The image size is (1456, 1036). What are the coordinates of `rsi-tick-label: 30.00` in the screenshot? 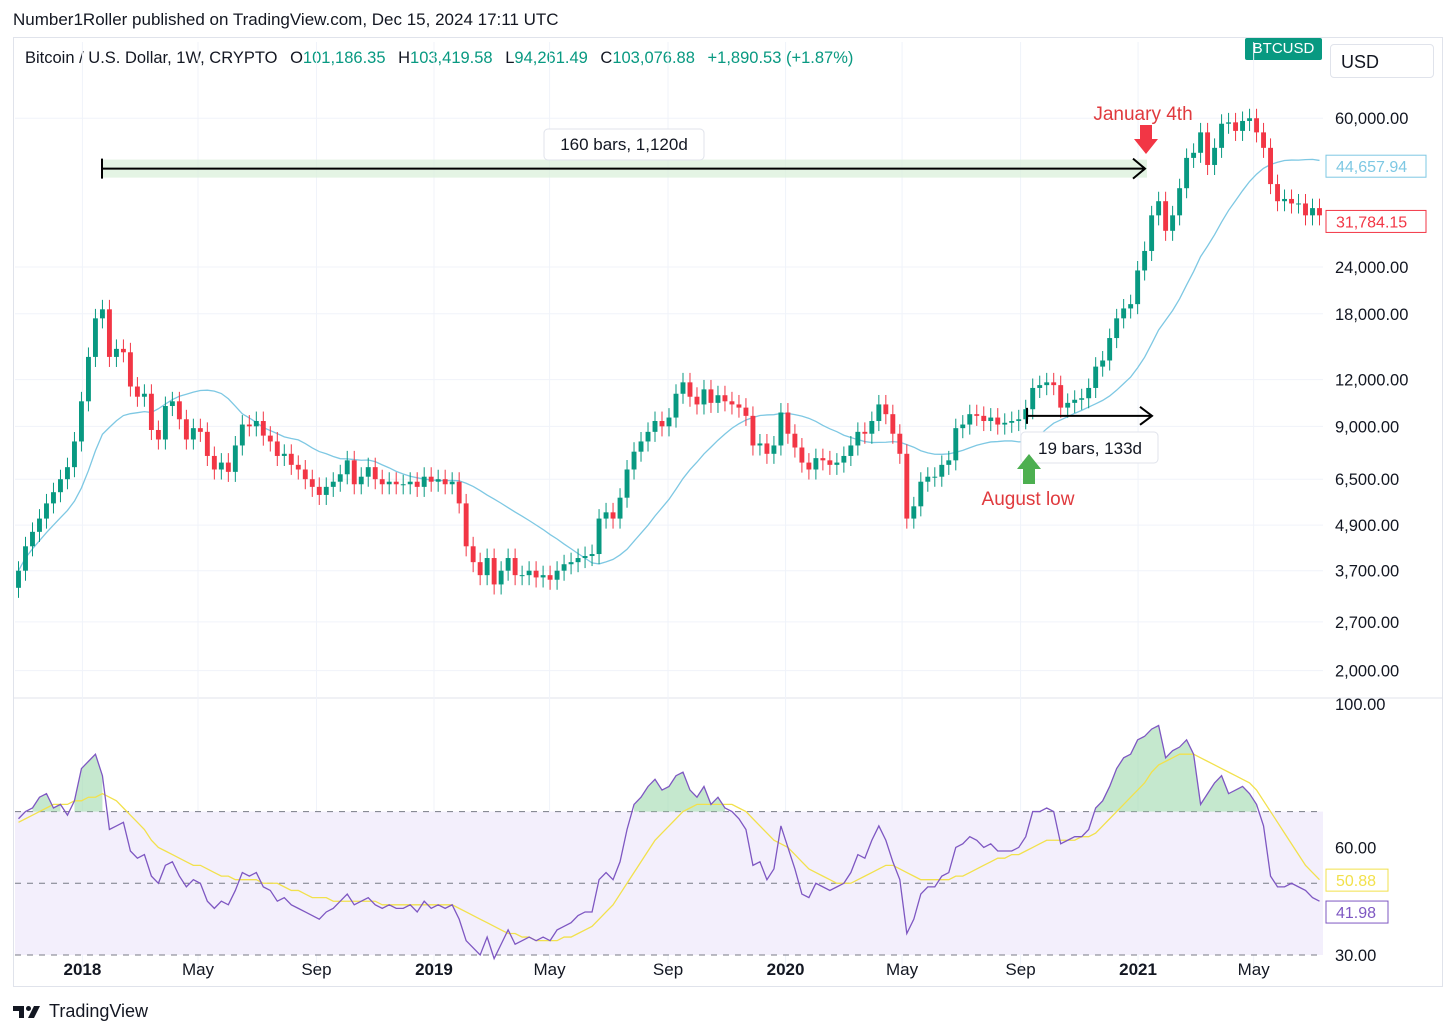 It's located at (1355, 956).